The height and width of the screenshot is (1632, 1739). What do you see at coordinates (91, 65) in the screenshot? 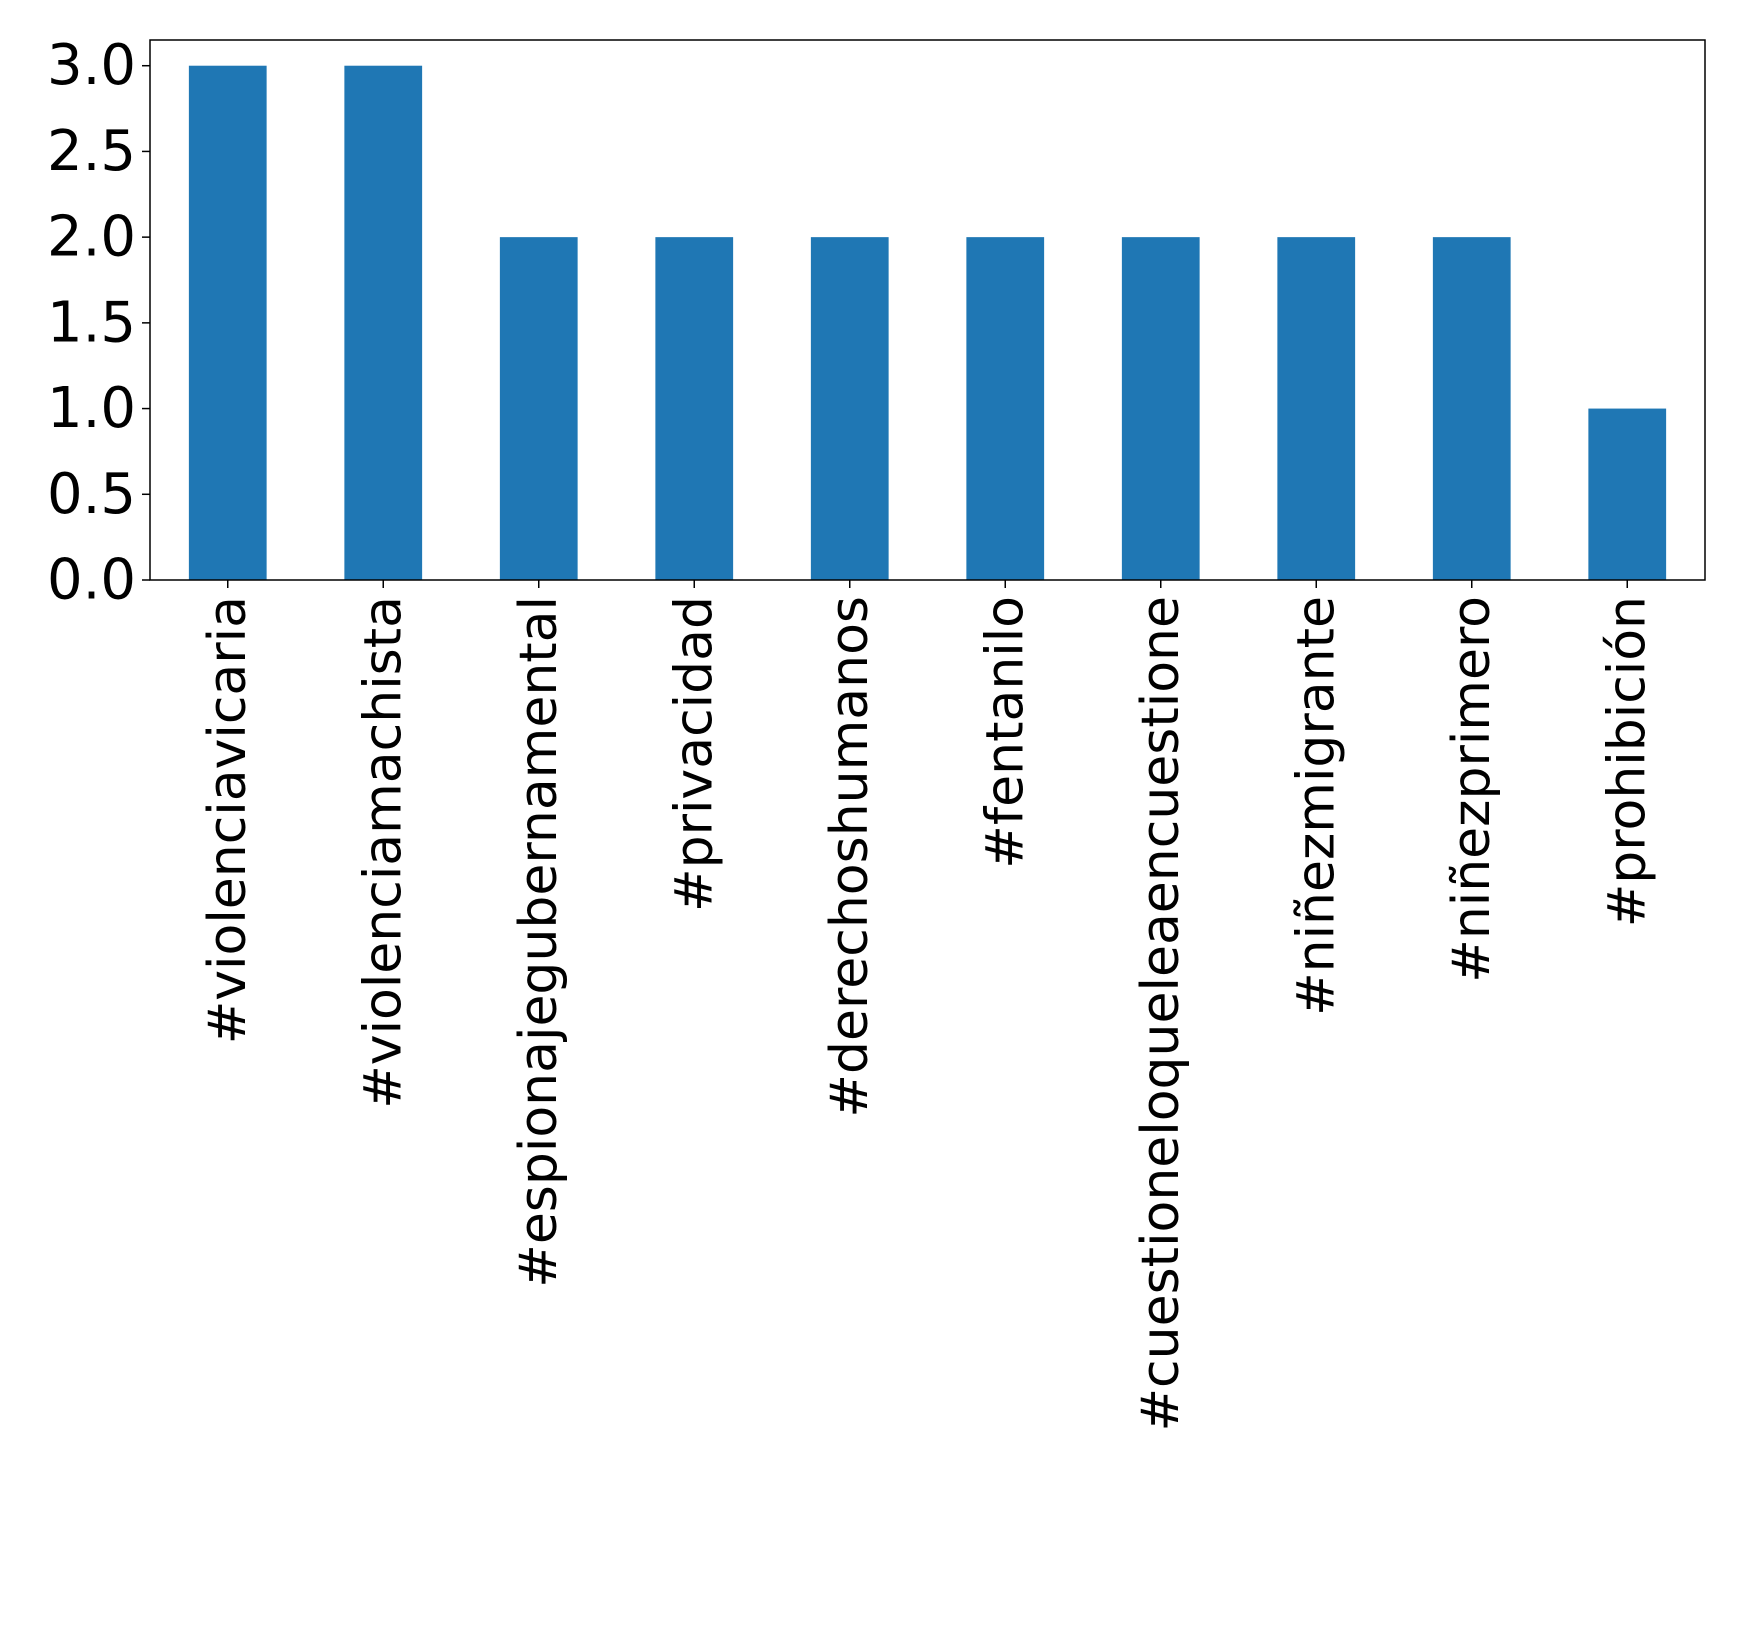
I see `y-tick-label: 3.0` at bounding box center [91, 65].